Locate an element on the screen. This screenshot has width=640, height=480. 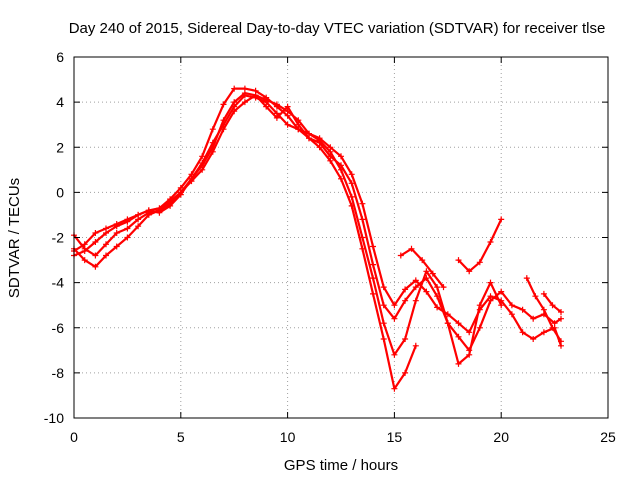
y-tick-label: 2 is located at coordinates (60, 147).